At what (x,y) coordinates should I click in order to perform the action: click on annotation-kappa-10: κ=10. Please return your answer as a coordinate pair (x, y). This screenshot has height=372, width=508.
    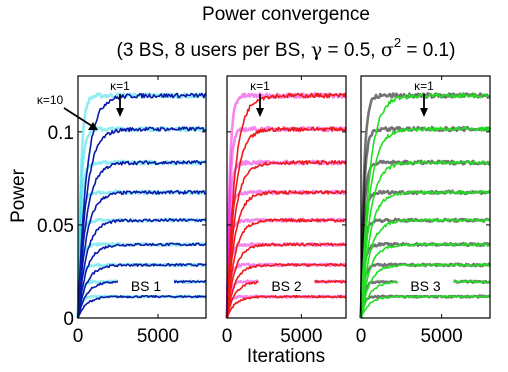
    Looking at the image, I should click on (50, 100).